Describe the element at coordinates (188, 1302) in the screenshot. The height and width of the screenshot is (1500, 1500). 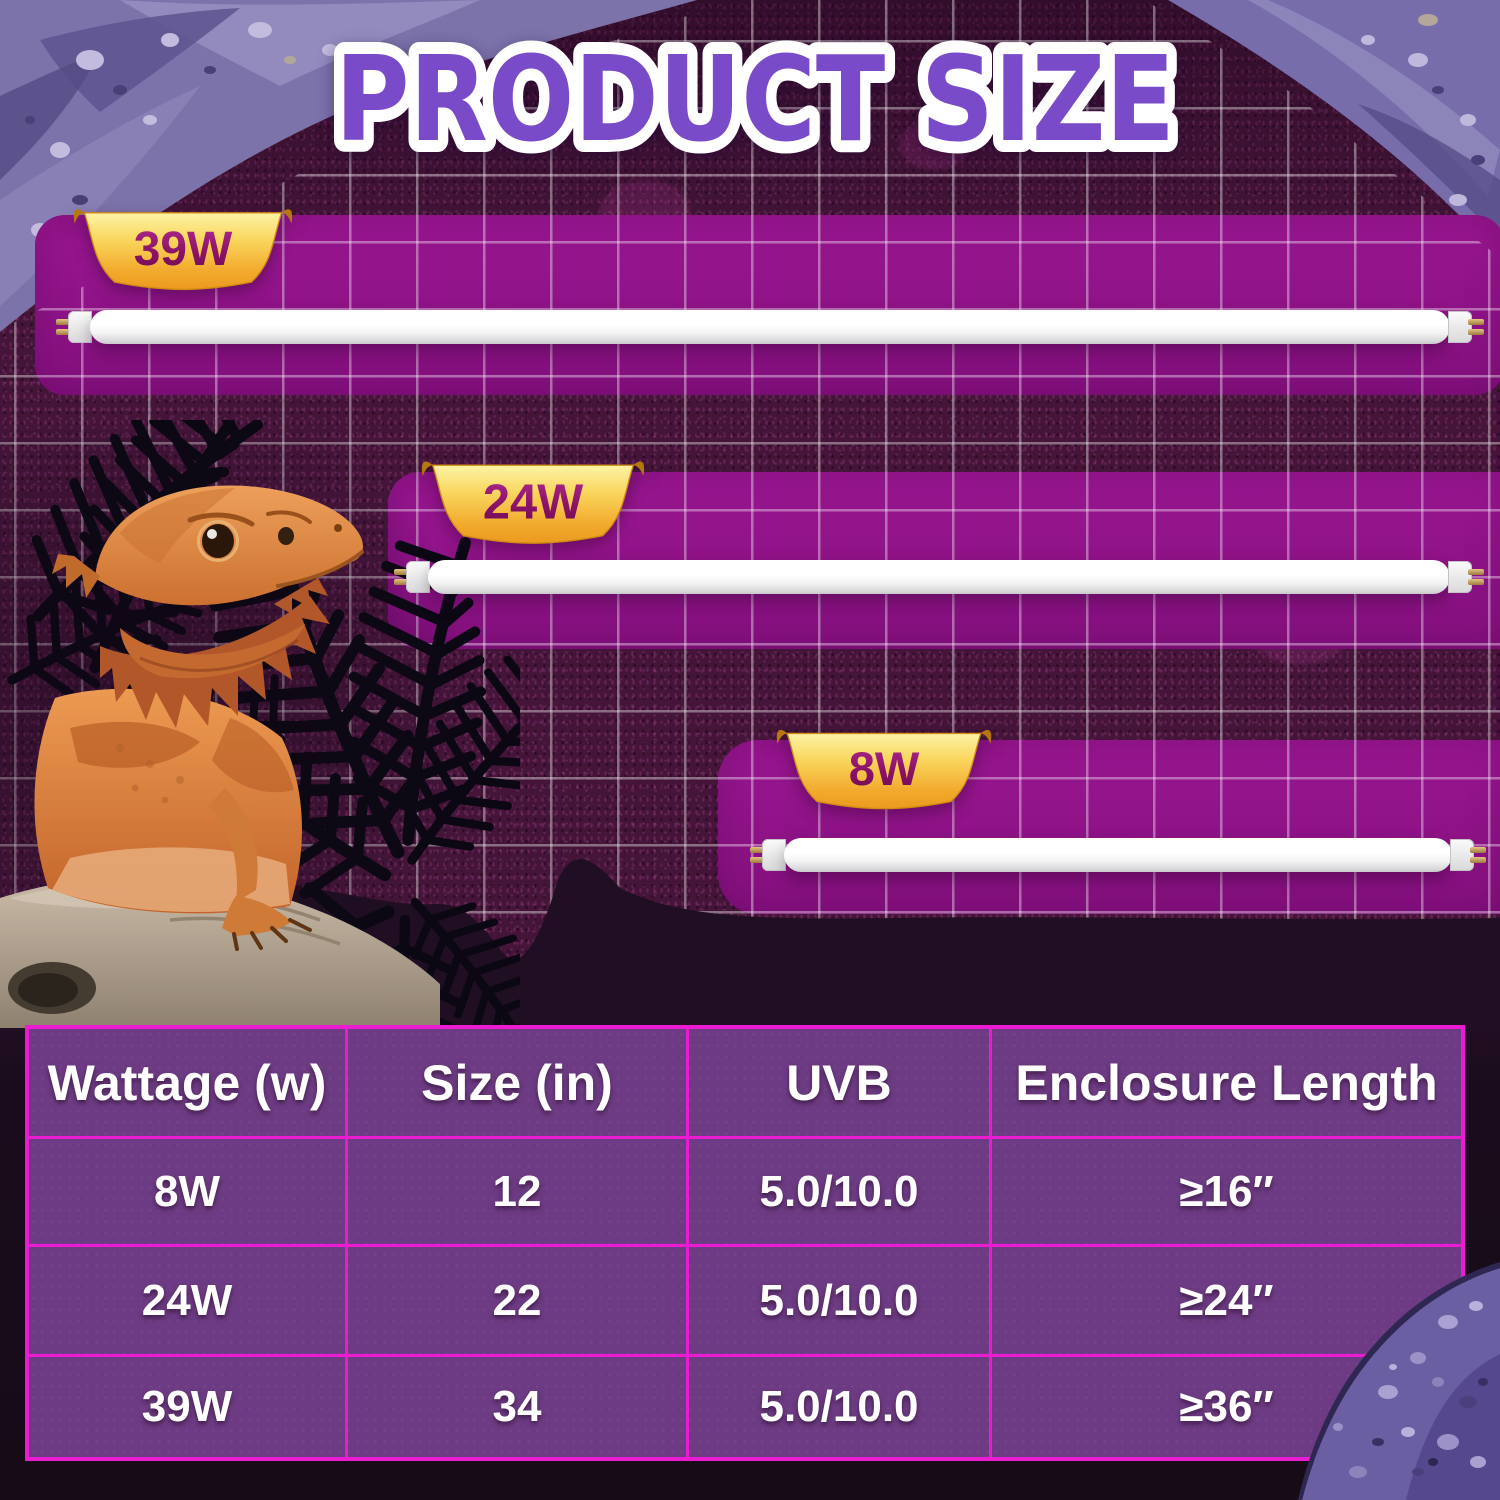
I see `spec-table-cell: 24W` at that location.